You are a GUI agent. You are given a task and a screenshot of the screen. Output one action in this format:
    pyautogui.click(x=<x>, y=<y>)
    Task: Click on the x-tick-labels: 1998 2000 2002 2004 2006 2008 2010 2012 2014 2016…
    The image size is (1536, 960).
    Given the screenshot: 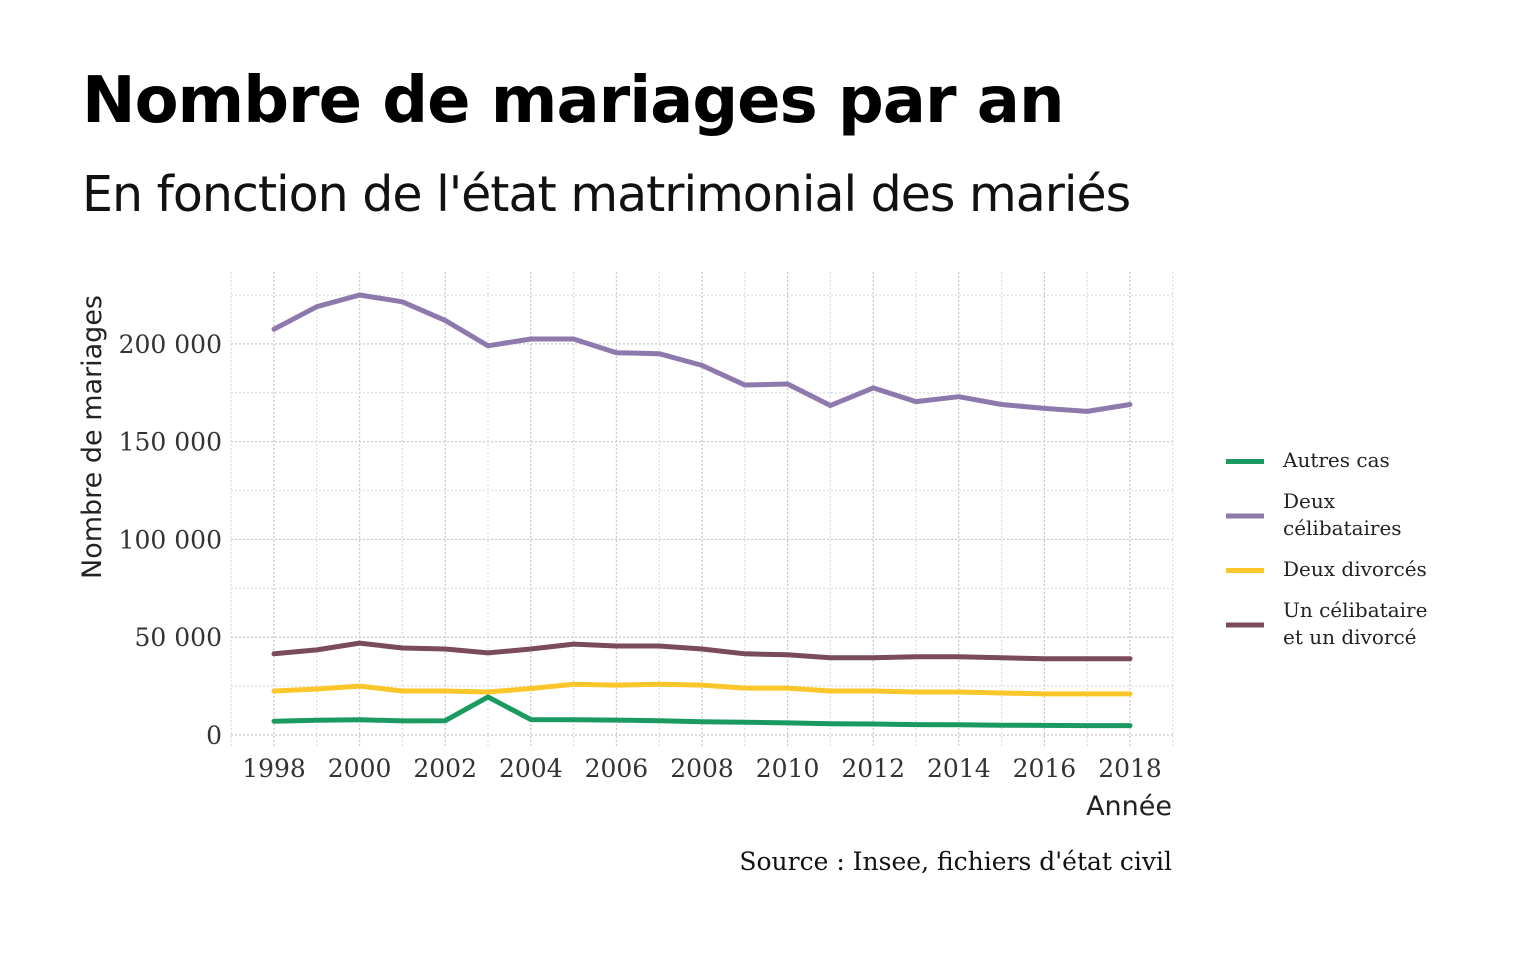 What is the action you would take?
    pyautogui.click(x=702, y=768)
    